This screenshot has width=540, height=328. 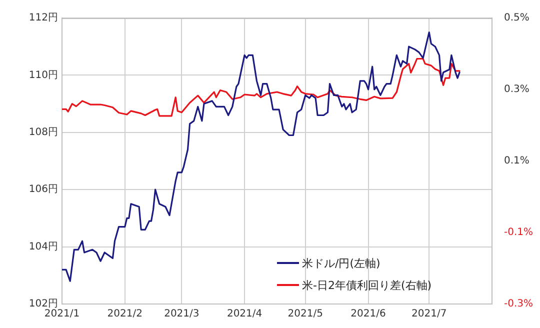 I want to click on x-tick-label: 2021/1, so click(x=62, y=314).